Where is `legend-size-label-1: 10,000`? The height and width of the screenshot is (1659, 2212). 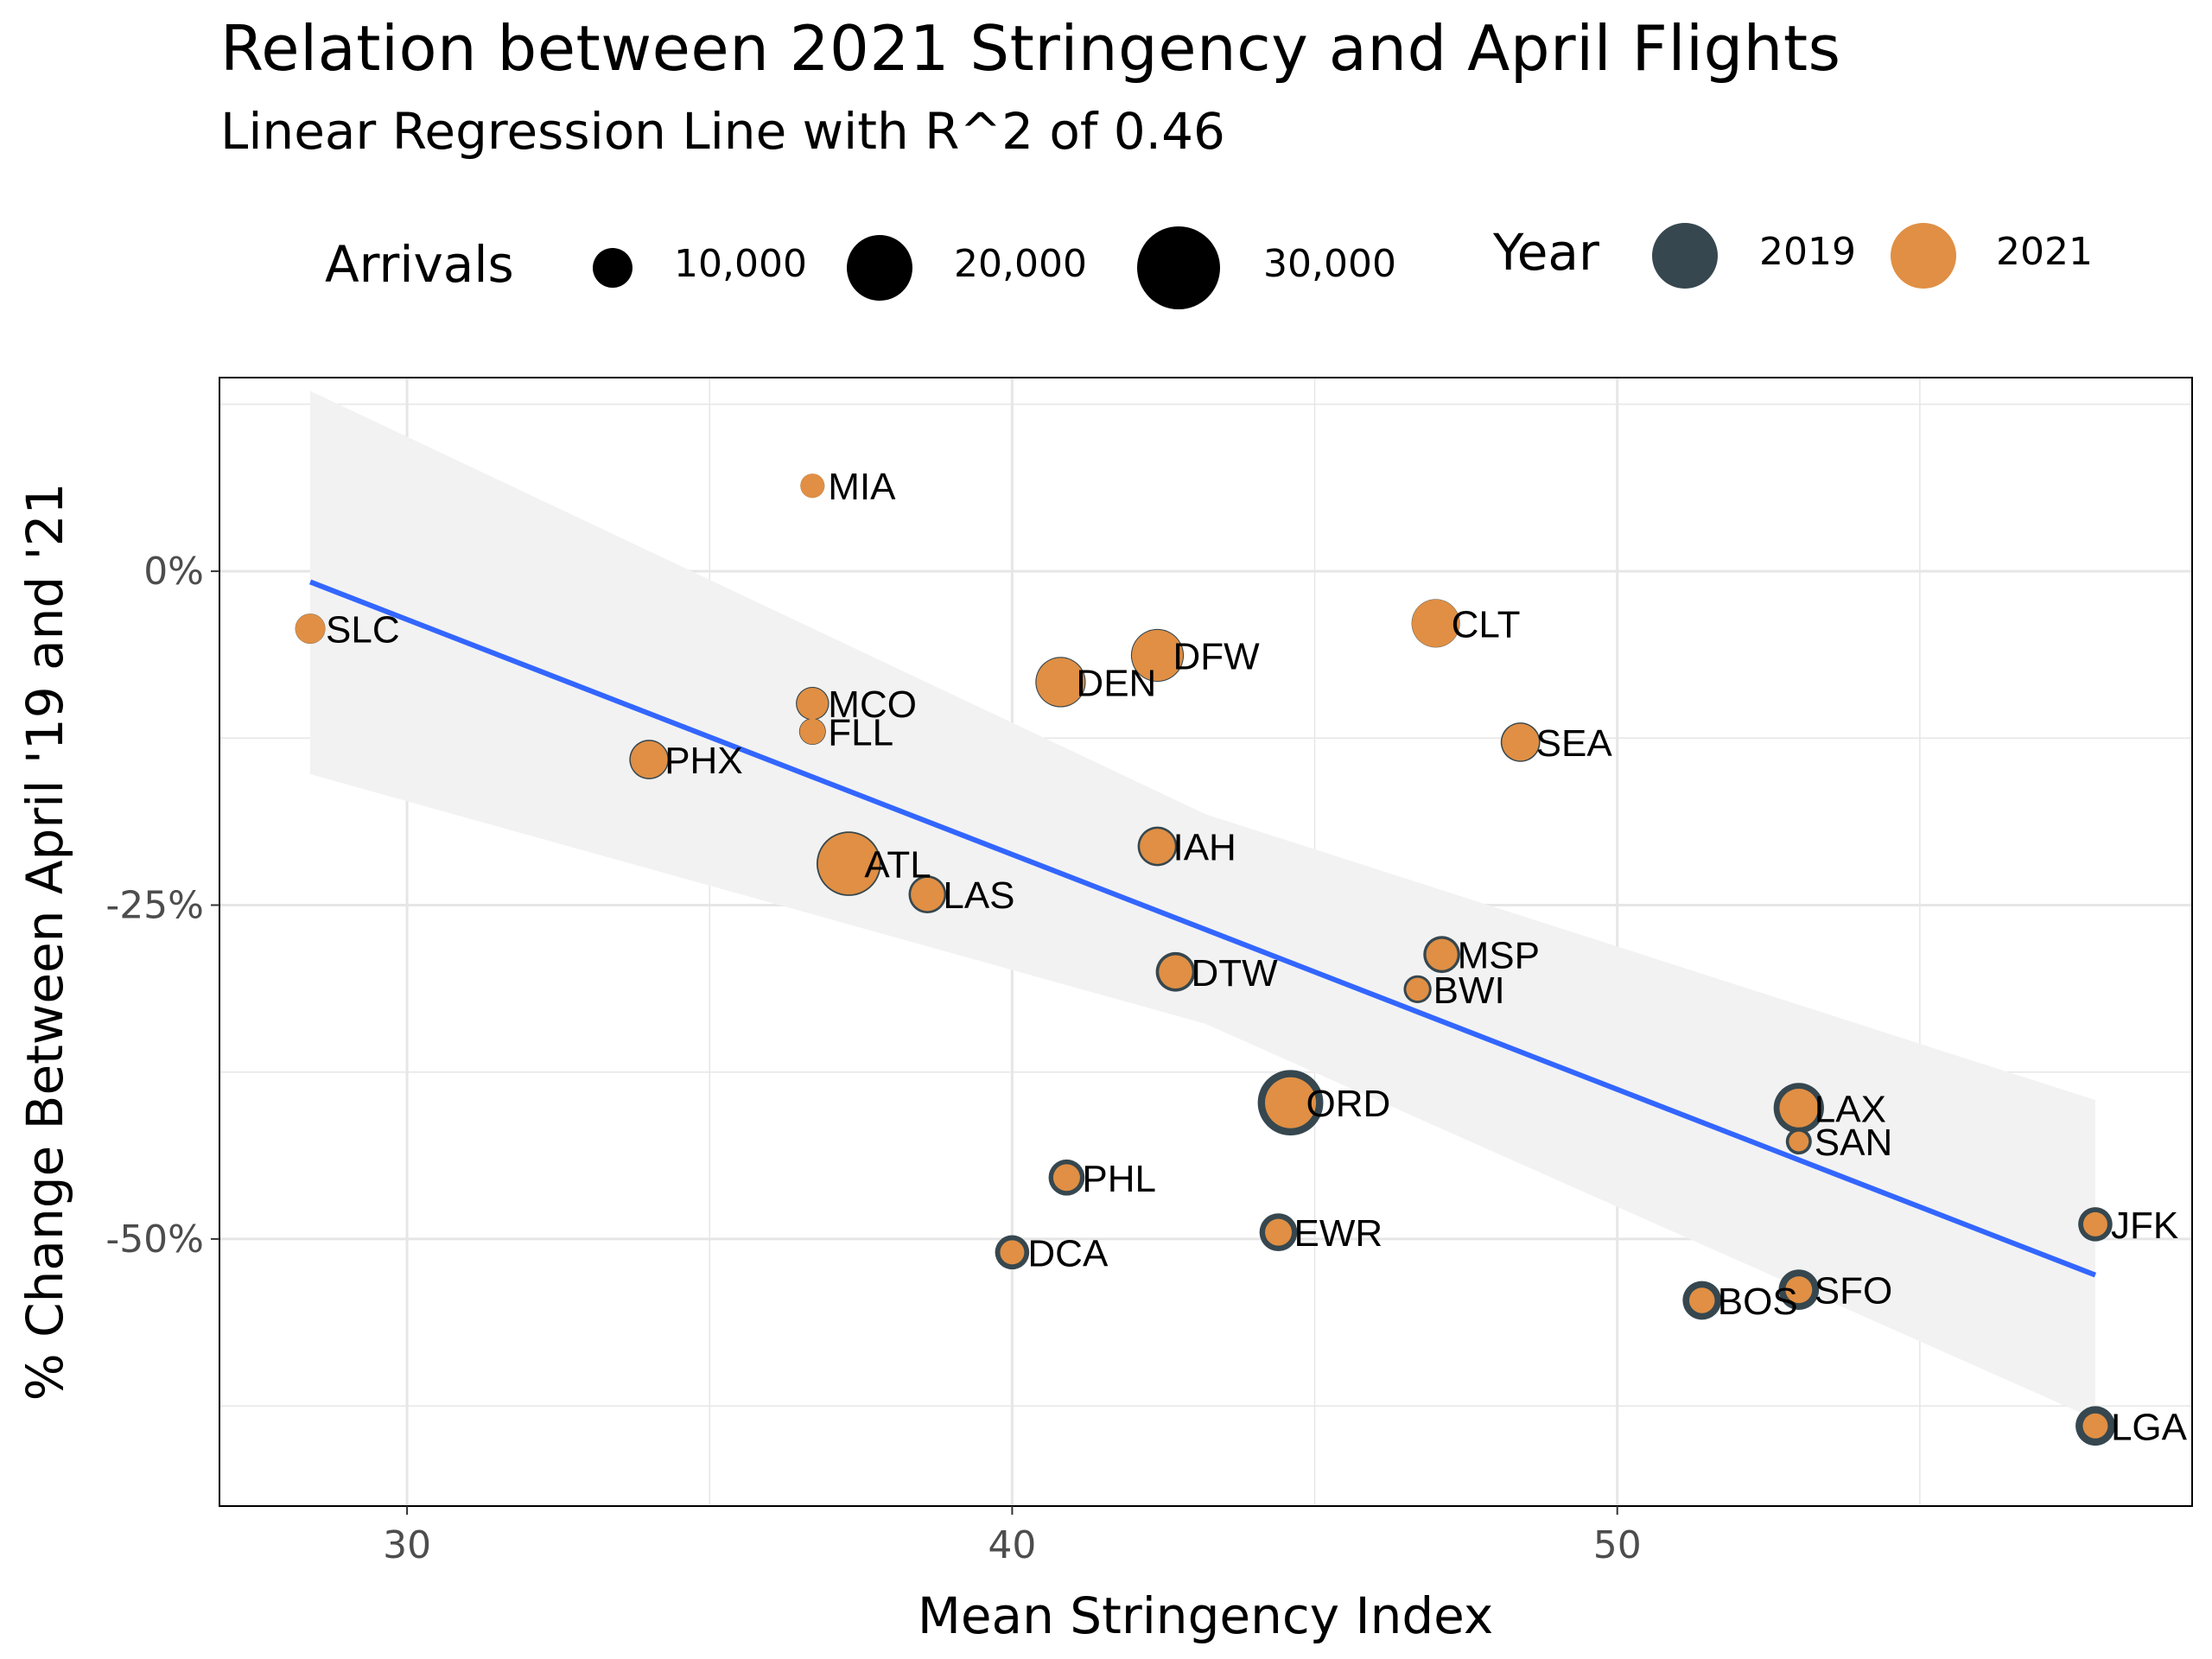 legend-size-label-1: 10,000 is located at coordinates (740, 264).